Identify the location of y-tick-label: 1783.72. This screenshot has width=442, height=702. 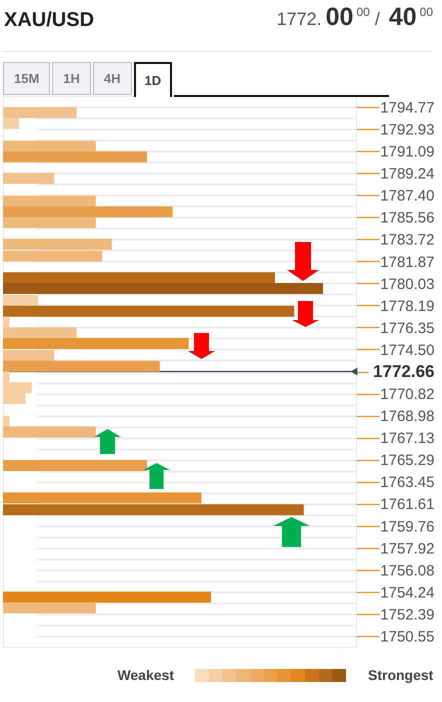
(407, 240).